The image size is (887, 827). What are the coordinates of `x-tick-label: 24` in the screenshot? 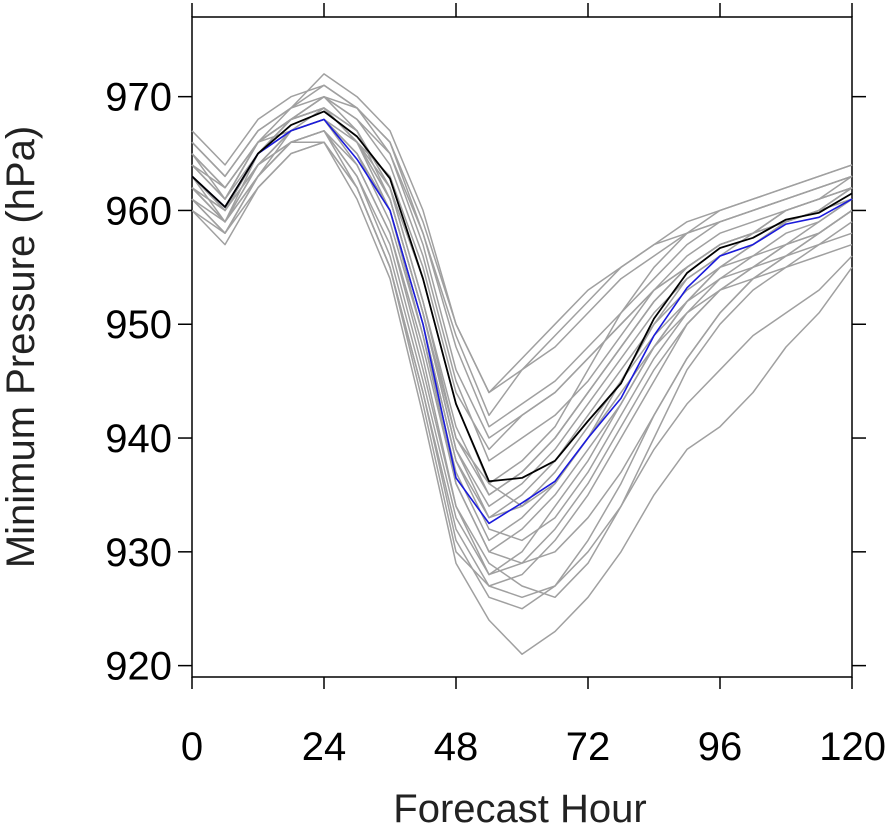 It's located at (324, 747).